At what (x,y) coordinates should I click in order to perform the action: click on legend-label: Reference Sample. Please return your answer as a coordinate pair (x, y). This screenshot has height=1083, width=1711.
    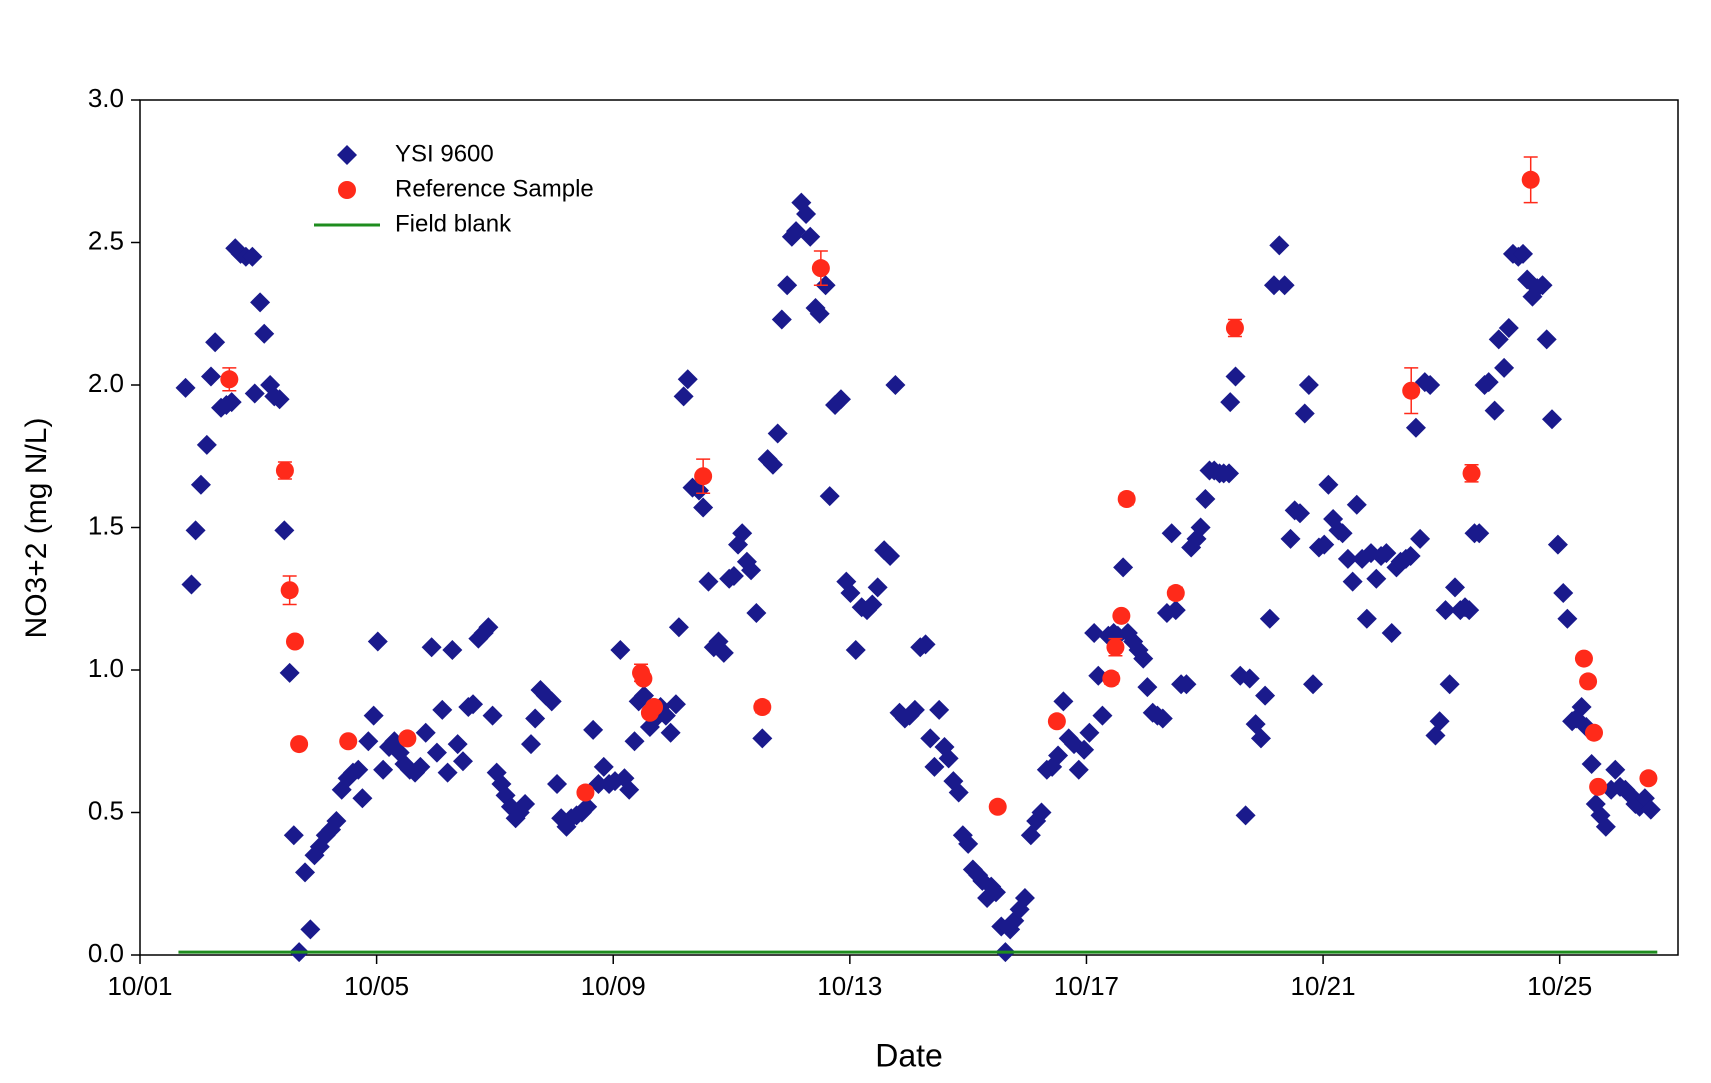
    Looking at the image, I should click on (494, 188).